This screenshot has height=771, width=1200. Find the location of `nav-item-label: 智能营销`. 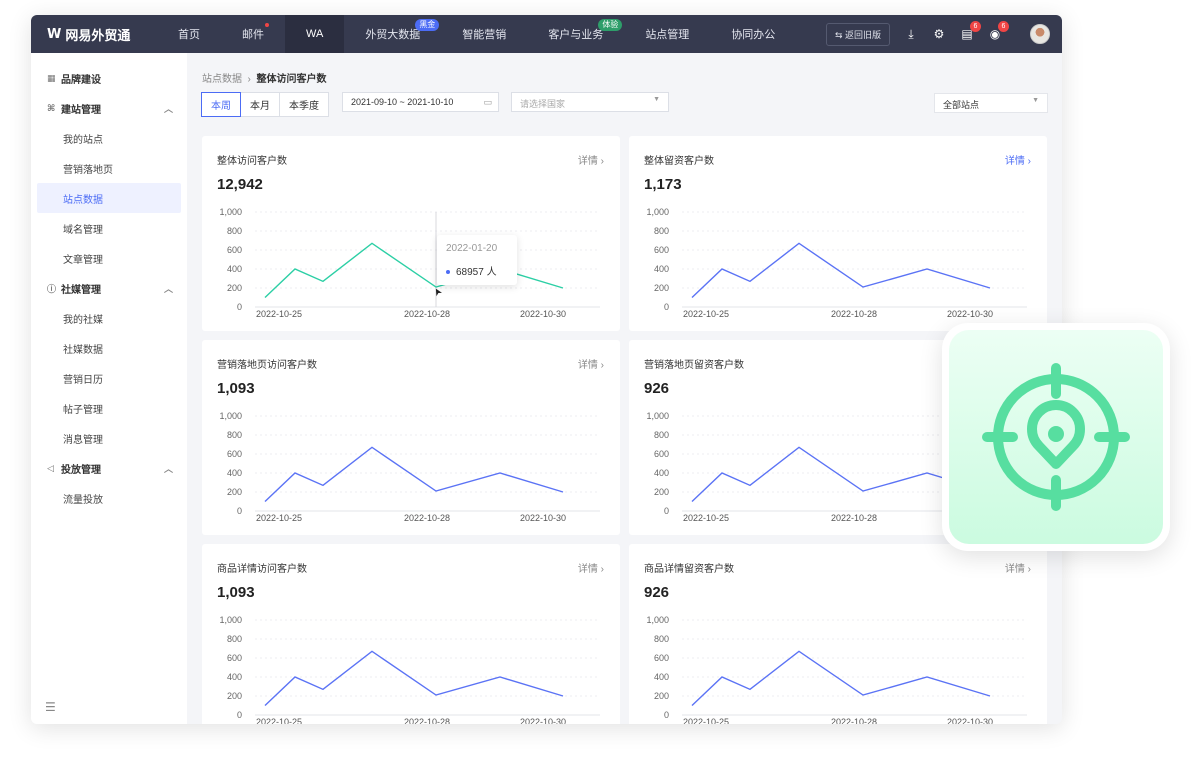

nav-item-label: 智能营销 is located at coordinates (484, 35).